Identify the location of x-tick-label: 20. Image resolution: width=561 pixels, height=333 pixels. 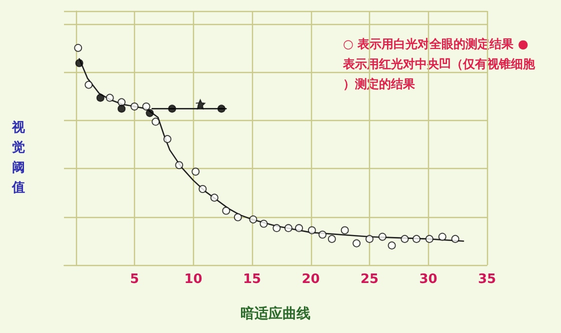
(311, 279).